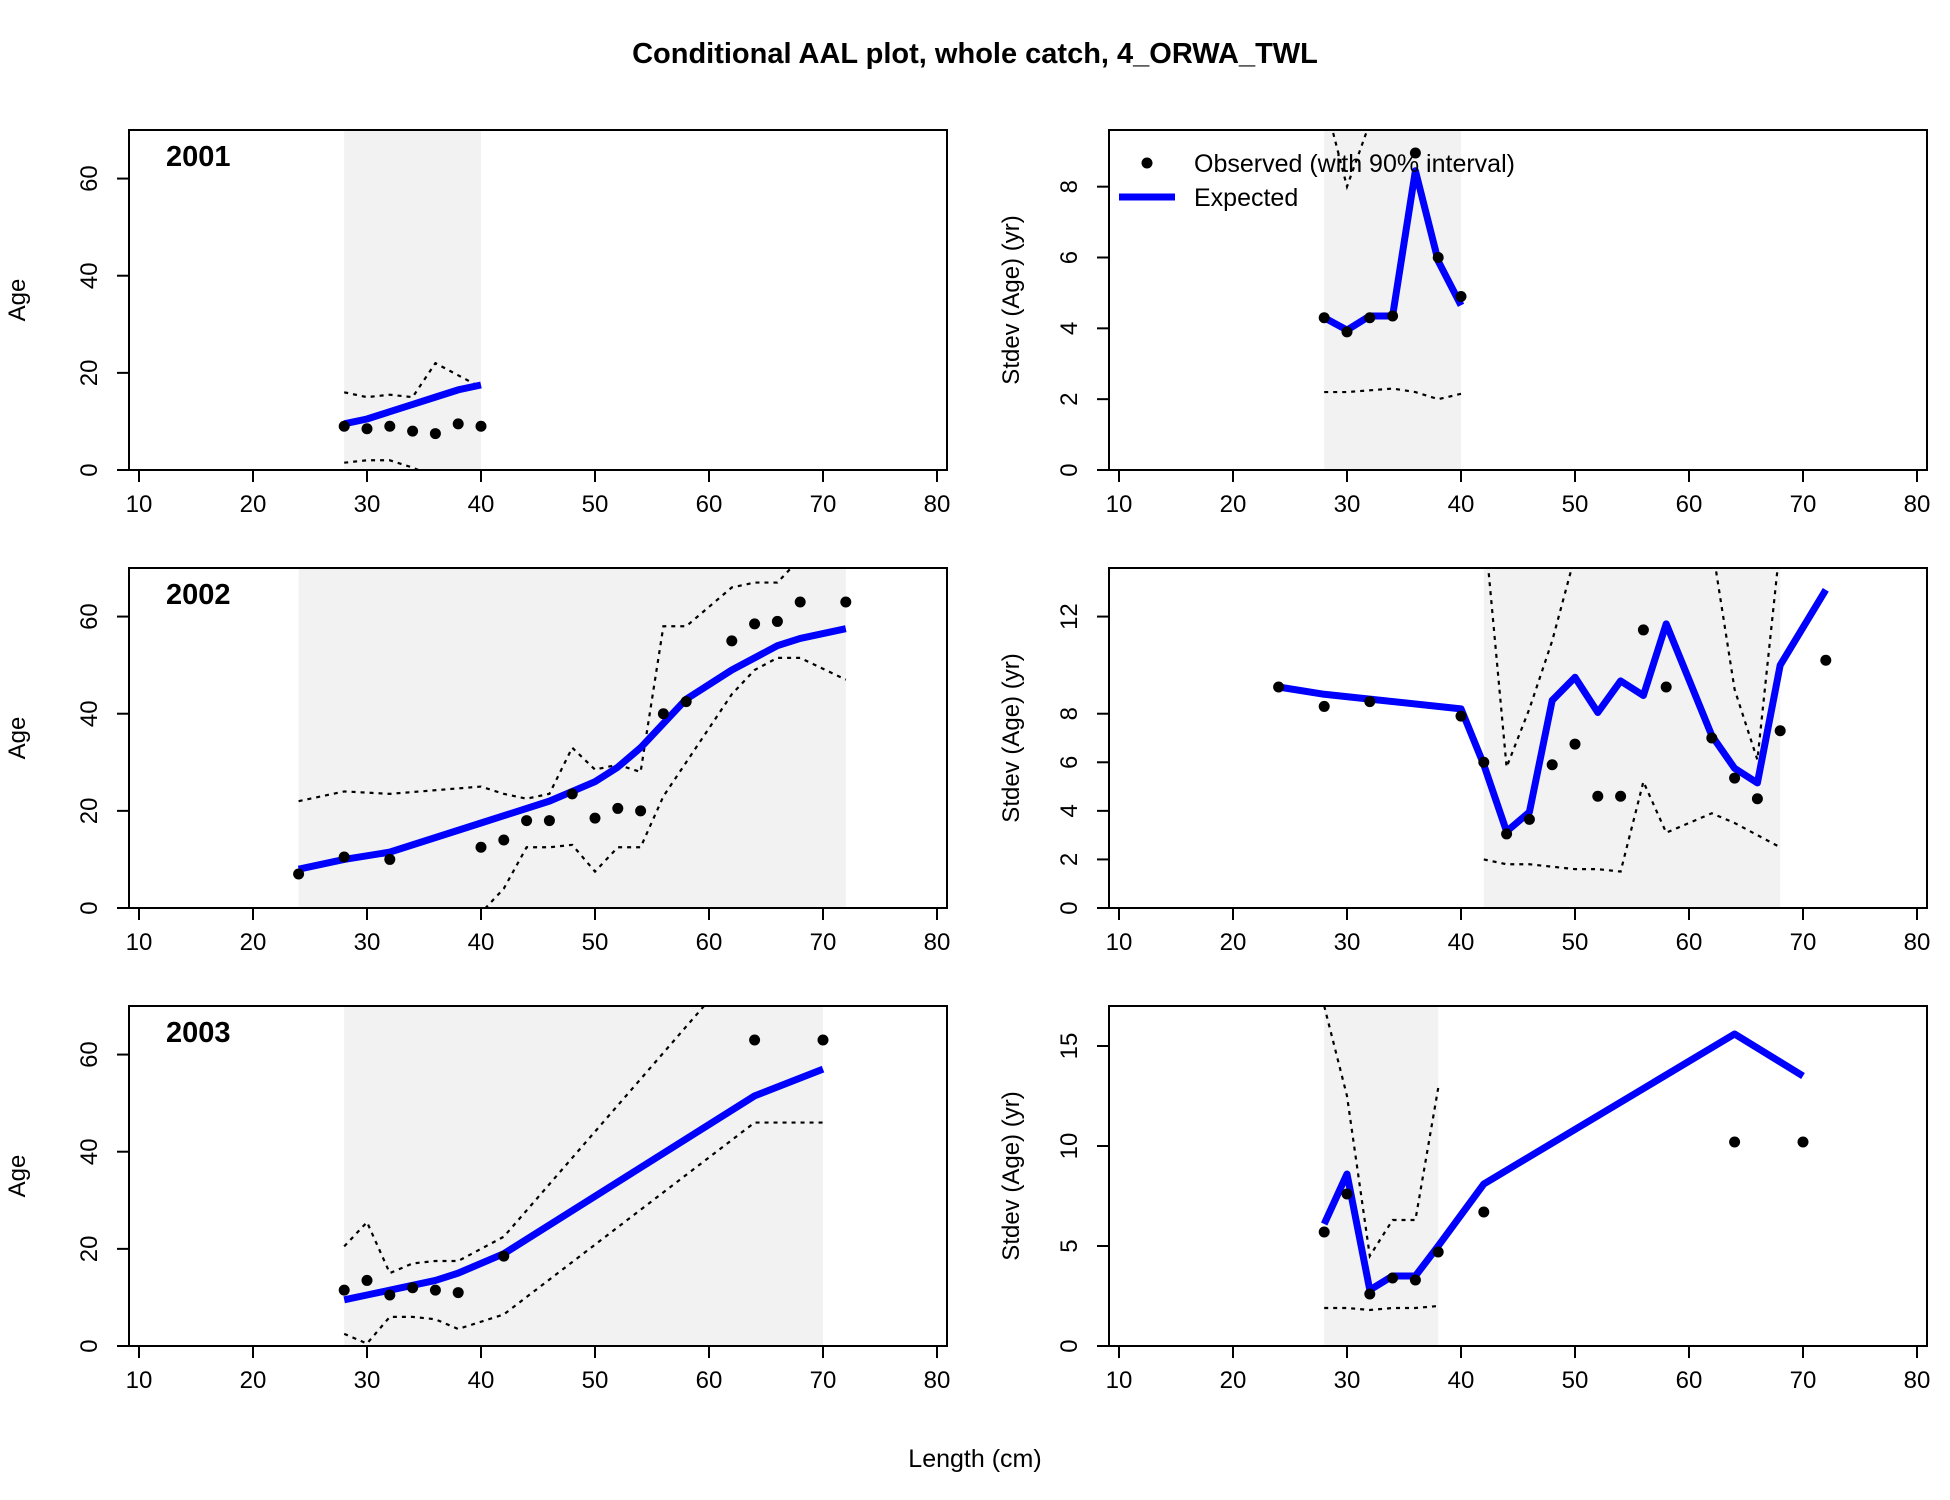  I want to click on y-axis: 0 2 4 6 8 12, so click(1083, 759).